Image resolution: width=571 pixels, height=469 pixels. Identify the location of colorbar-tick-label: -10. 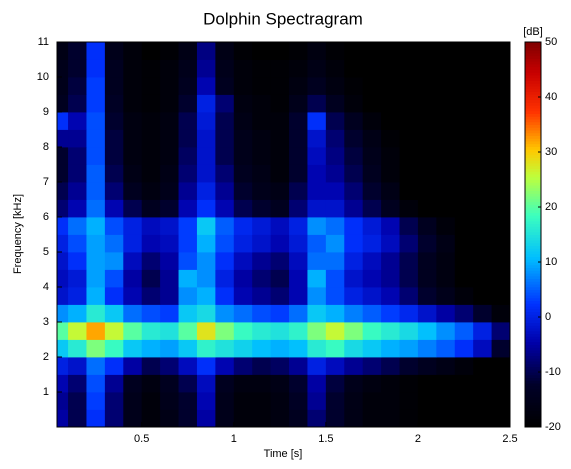
(553, 372).